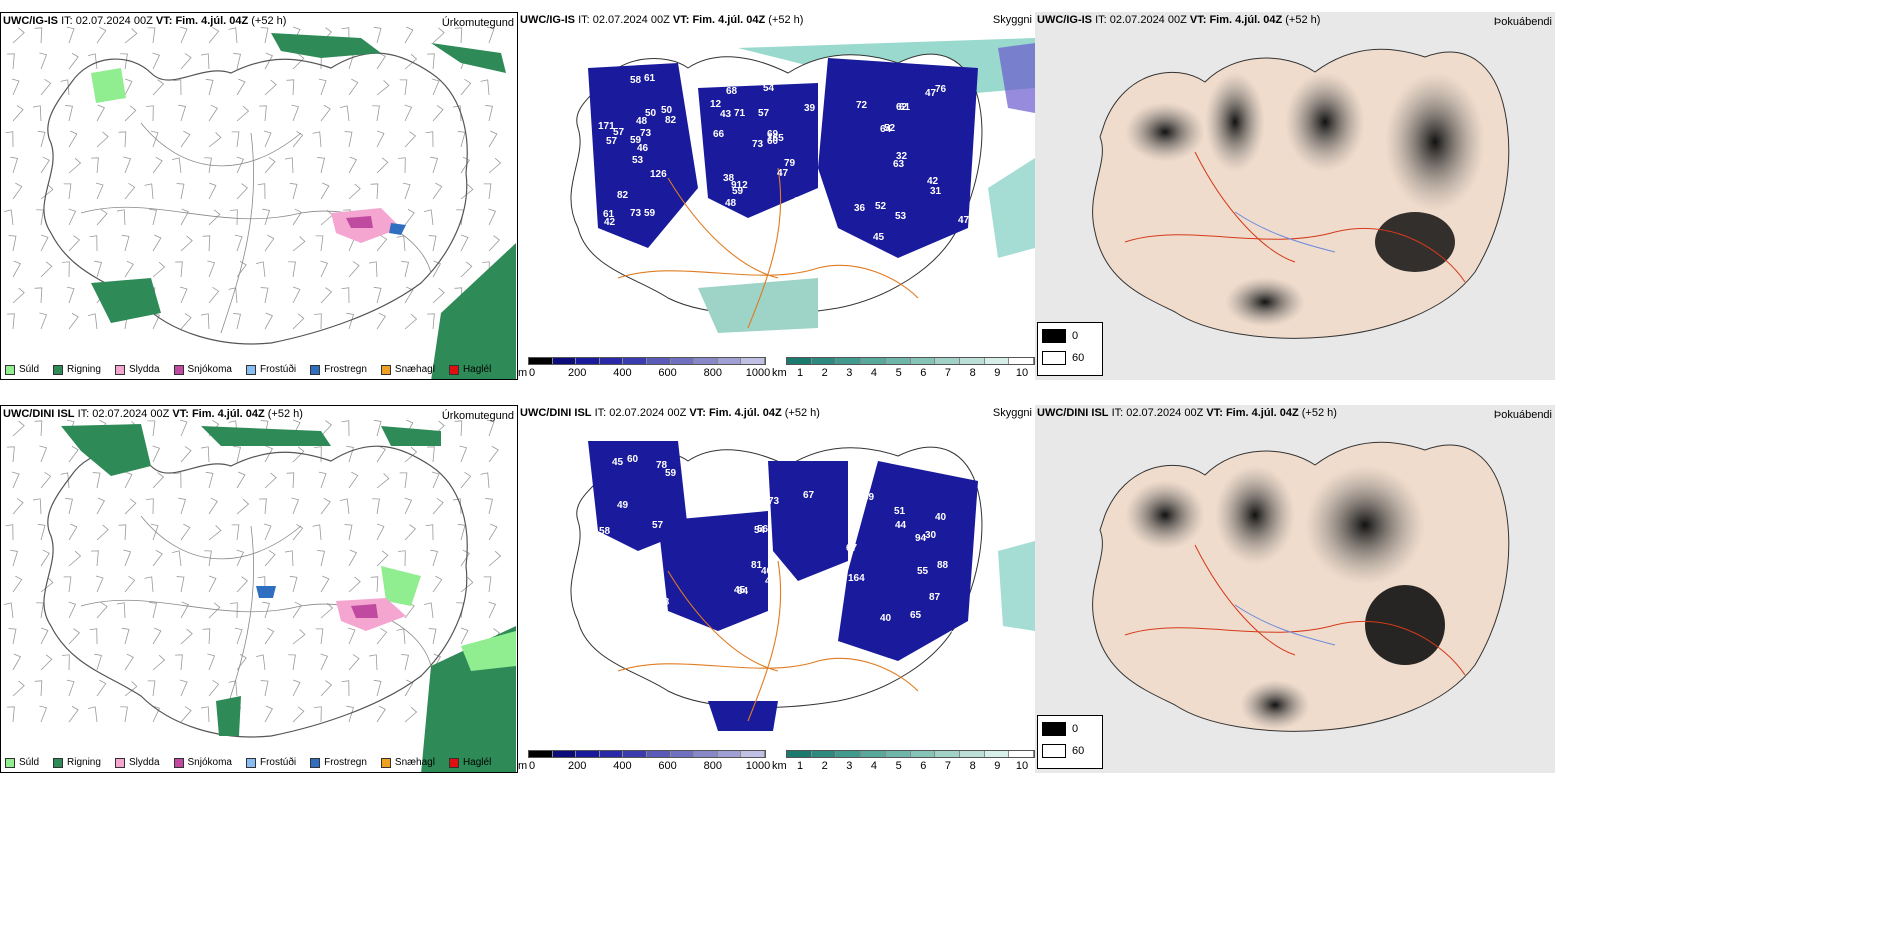 Image resolution: width=1900 pixels, height=950 pixels. Describe the element at coordinates (202, 762) in the screenshot. I see `precip-legend-item: Snjókoma` at that location.